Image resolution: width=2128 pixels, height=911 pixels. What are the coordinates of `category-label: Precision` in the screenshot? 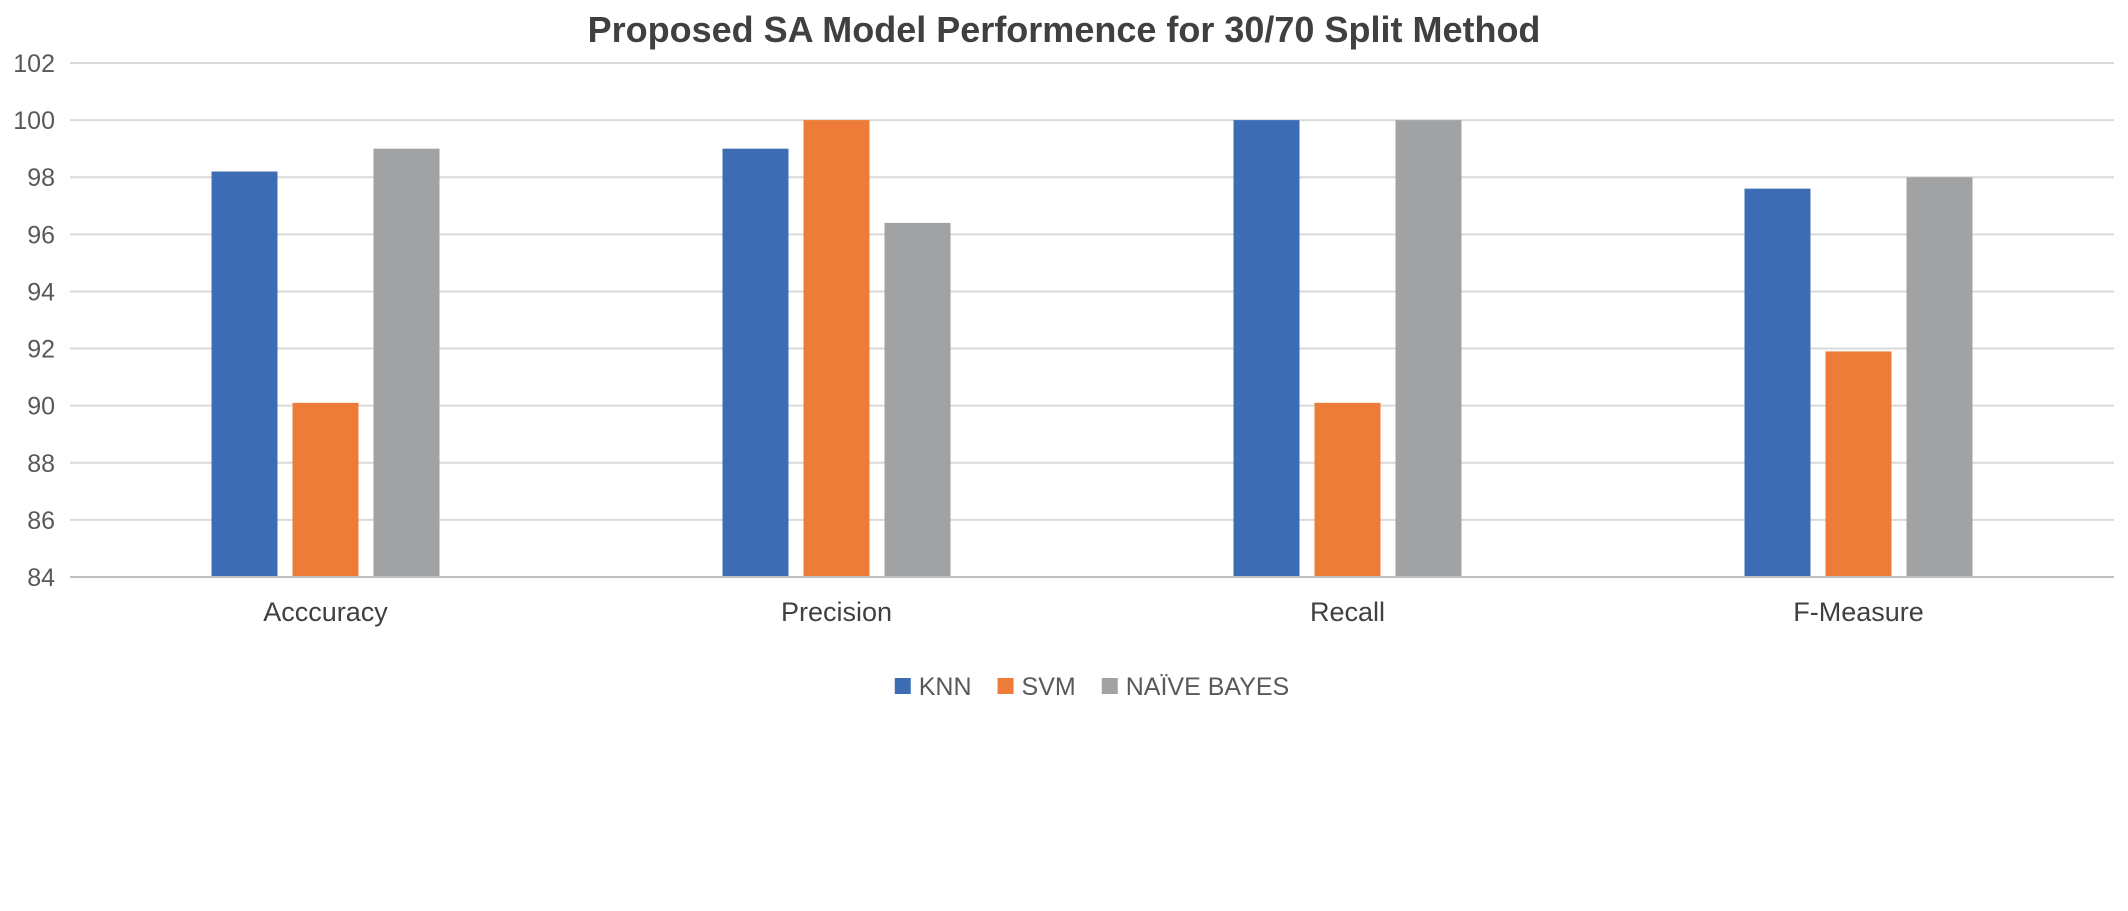 It's located at (836, 612).